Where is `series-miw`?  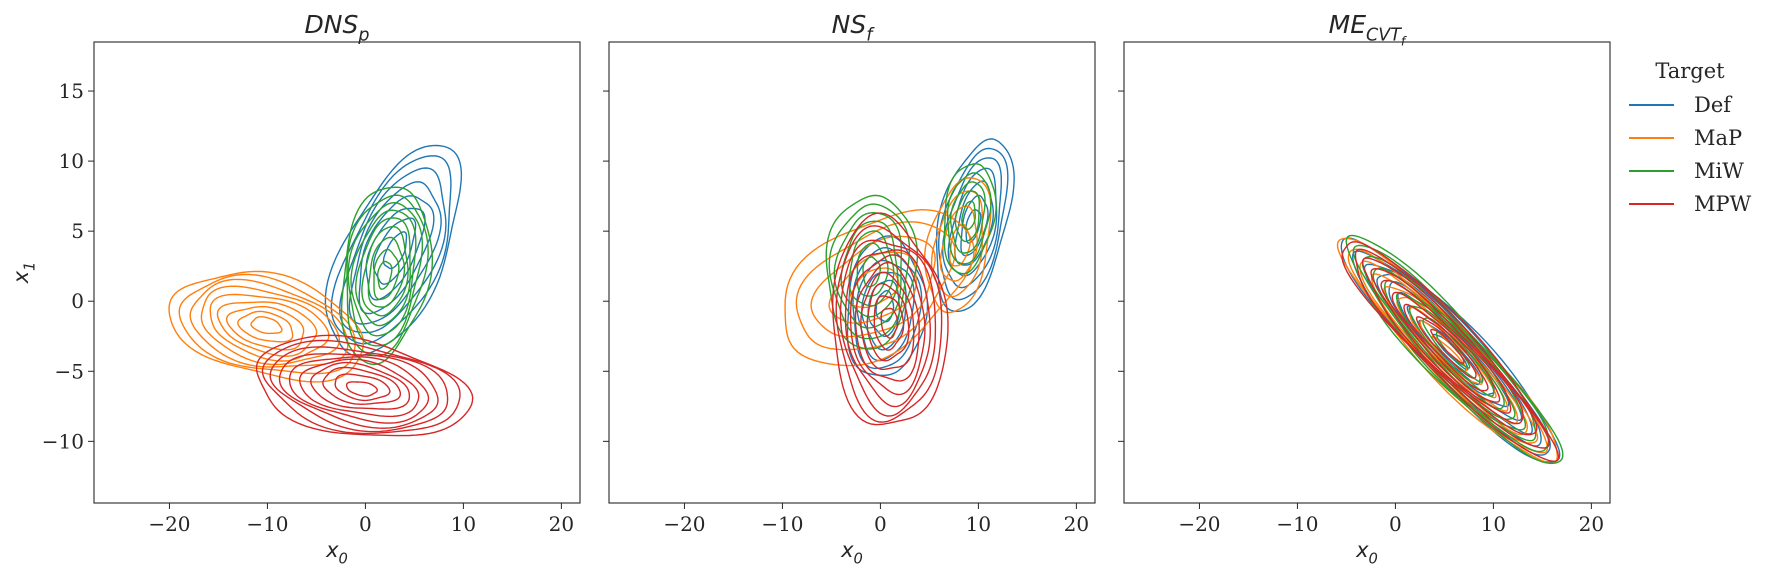 series-miw is located at coordinates (386, 276).